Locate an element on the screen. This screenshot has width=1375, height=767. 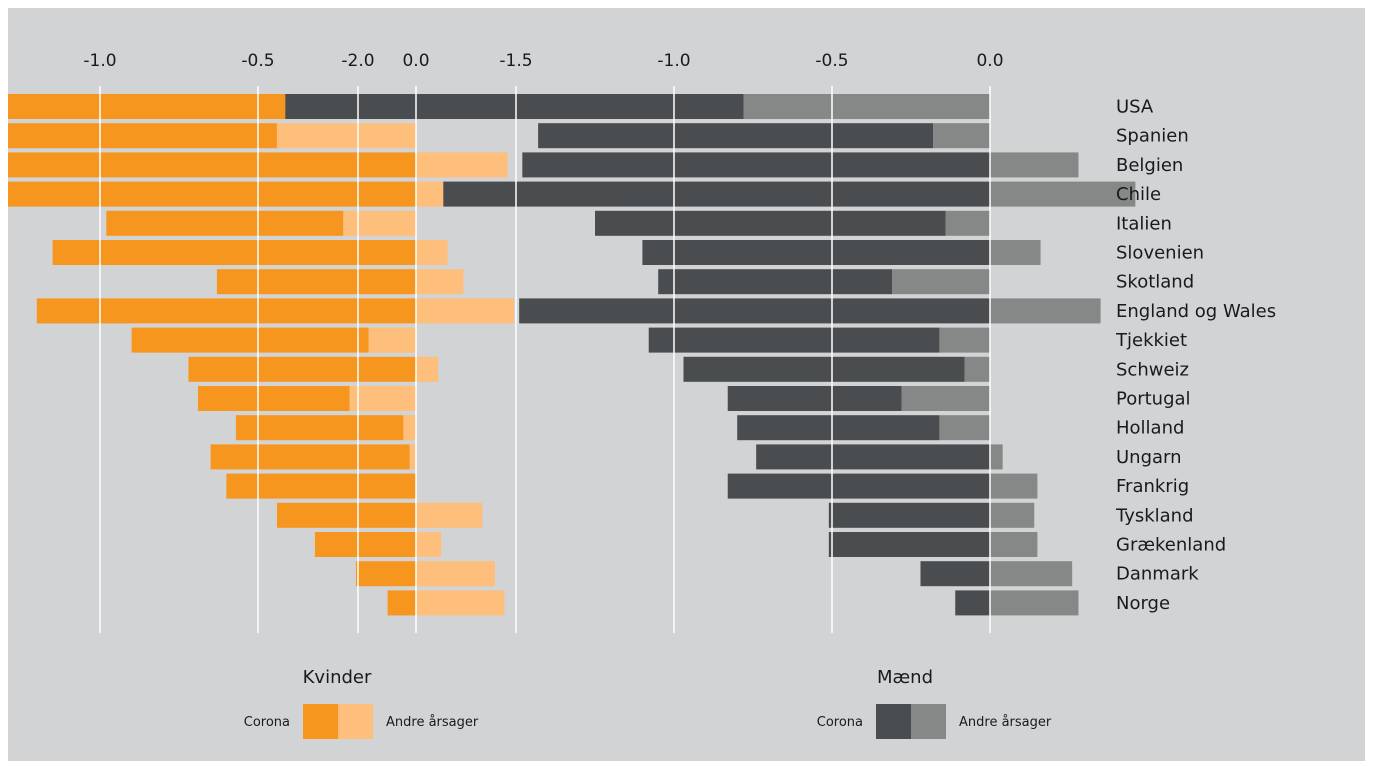
country-label-13: Frankrig is located at coordinates (1152, 486).